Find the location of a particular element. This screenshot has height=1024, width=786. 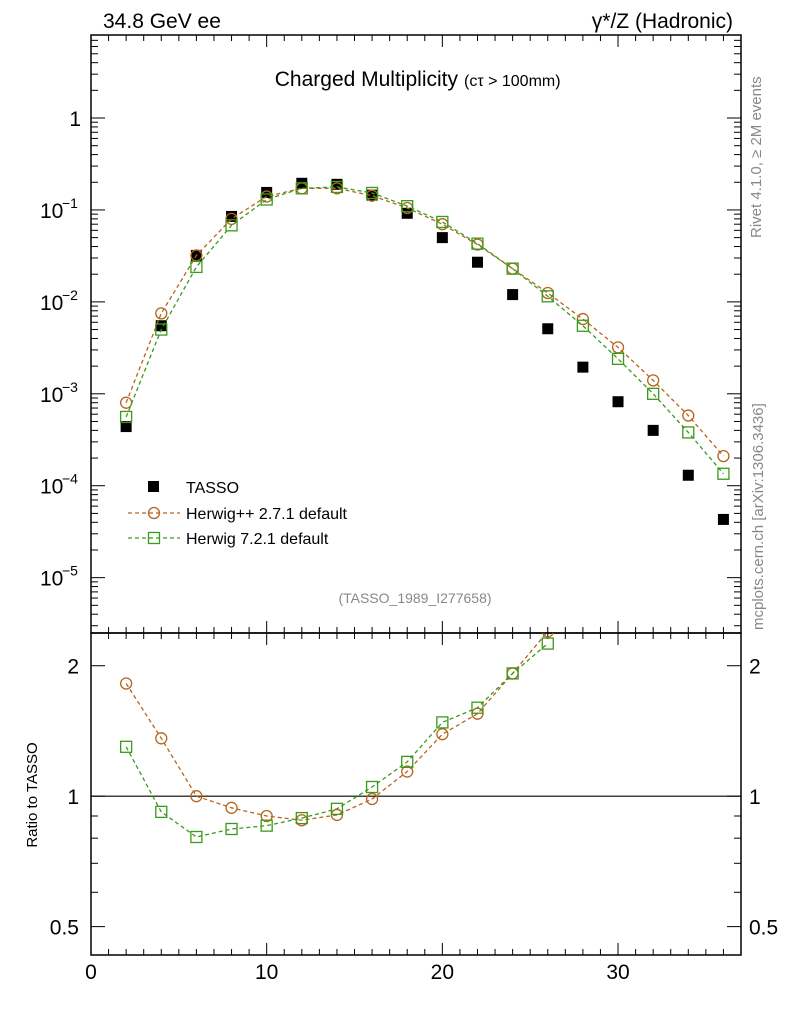

ratio-y-tick-label-right: 2 is located at coordinates (755, 667).